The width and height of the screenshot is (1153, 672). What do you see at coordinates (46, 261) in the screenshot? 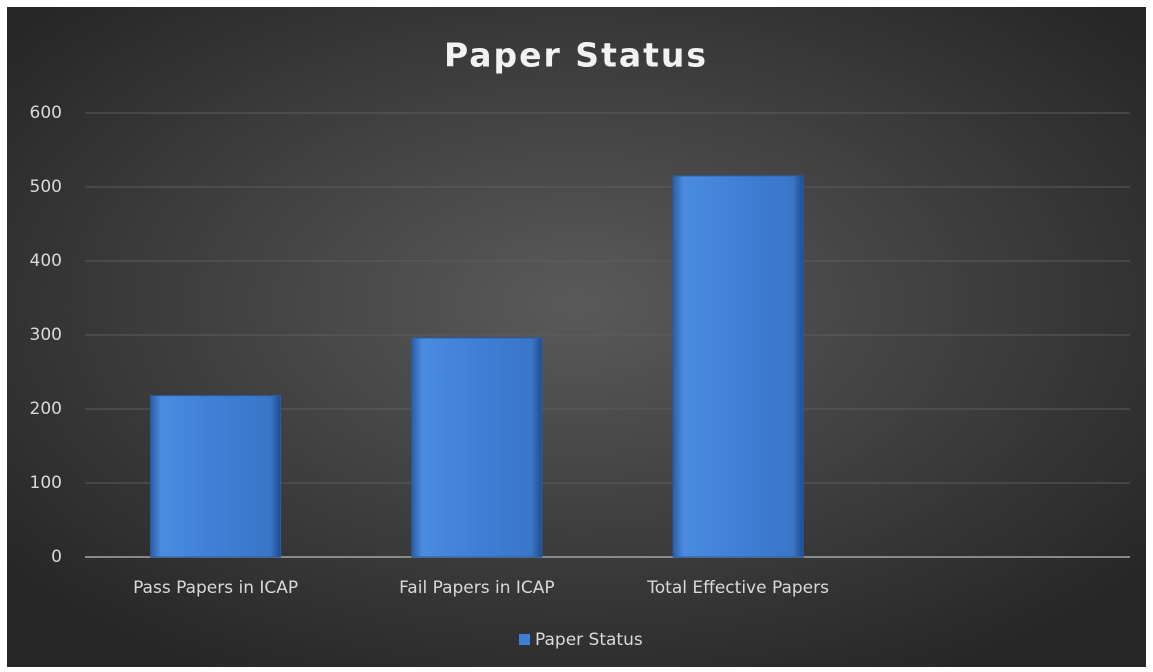
I see `y-tick-label: 400` at bounding box center [46, 261].